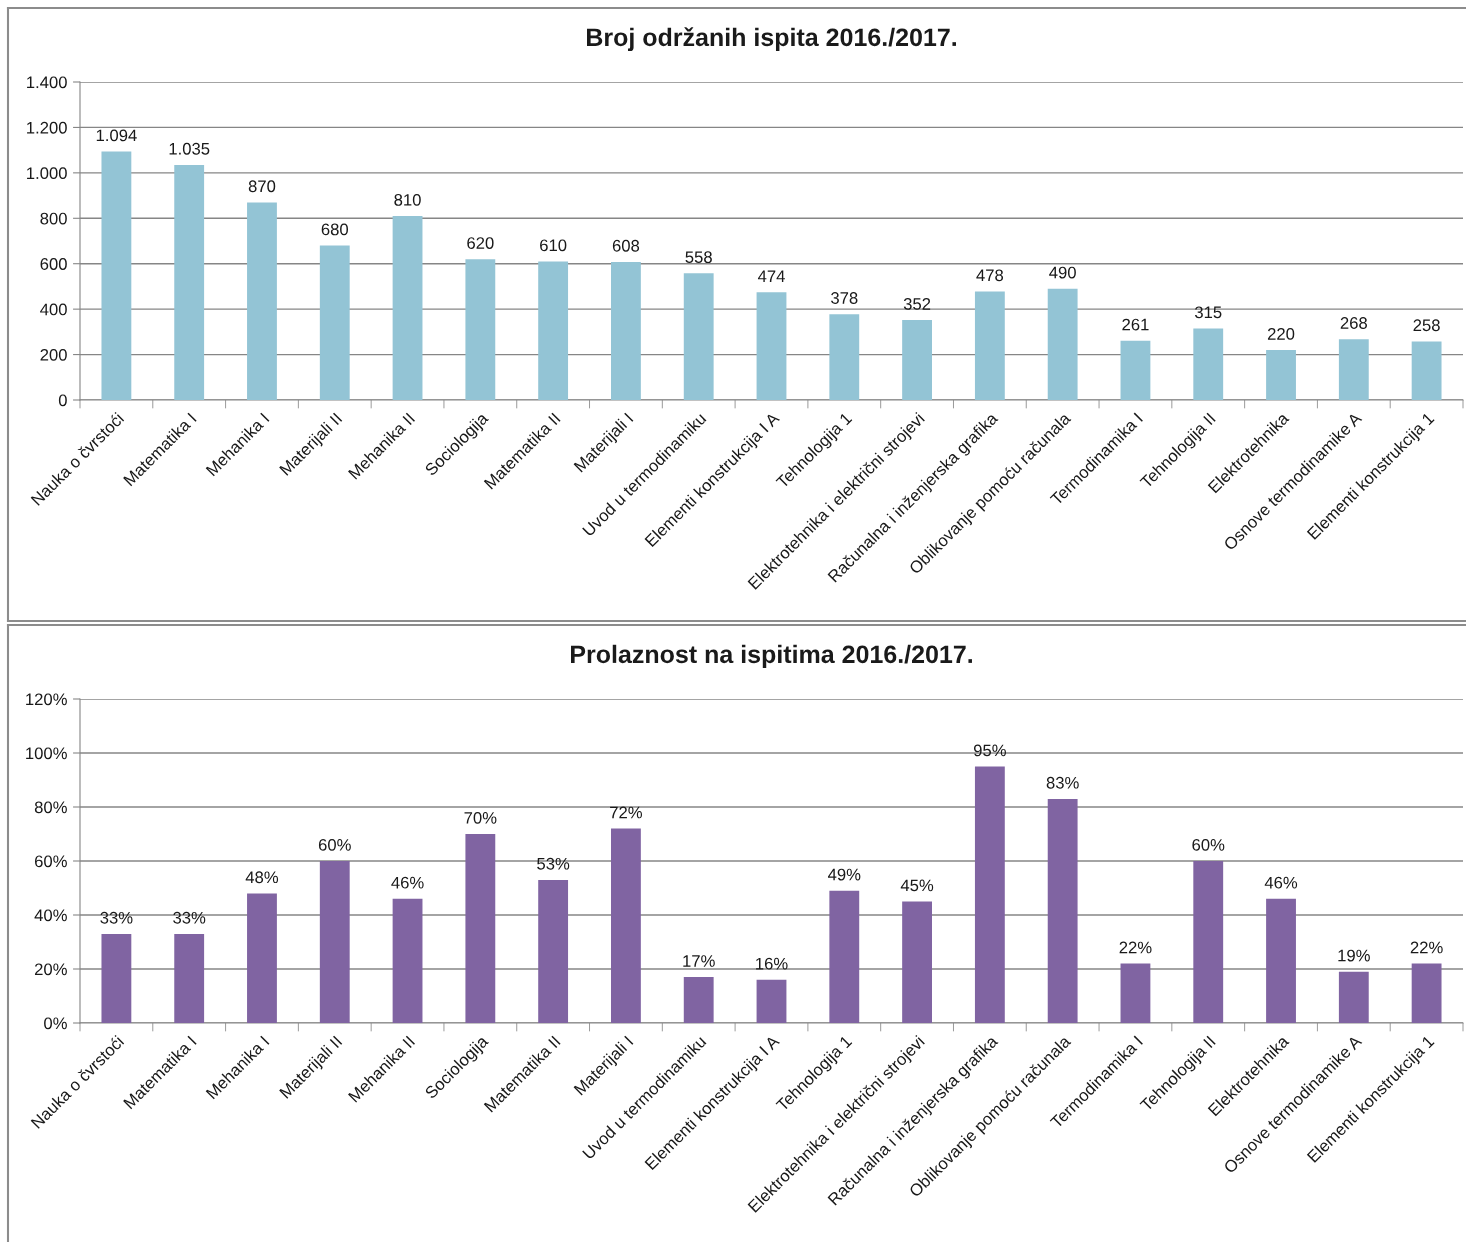  I want to click on data-label: 1.035, so click(189, 148).